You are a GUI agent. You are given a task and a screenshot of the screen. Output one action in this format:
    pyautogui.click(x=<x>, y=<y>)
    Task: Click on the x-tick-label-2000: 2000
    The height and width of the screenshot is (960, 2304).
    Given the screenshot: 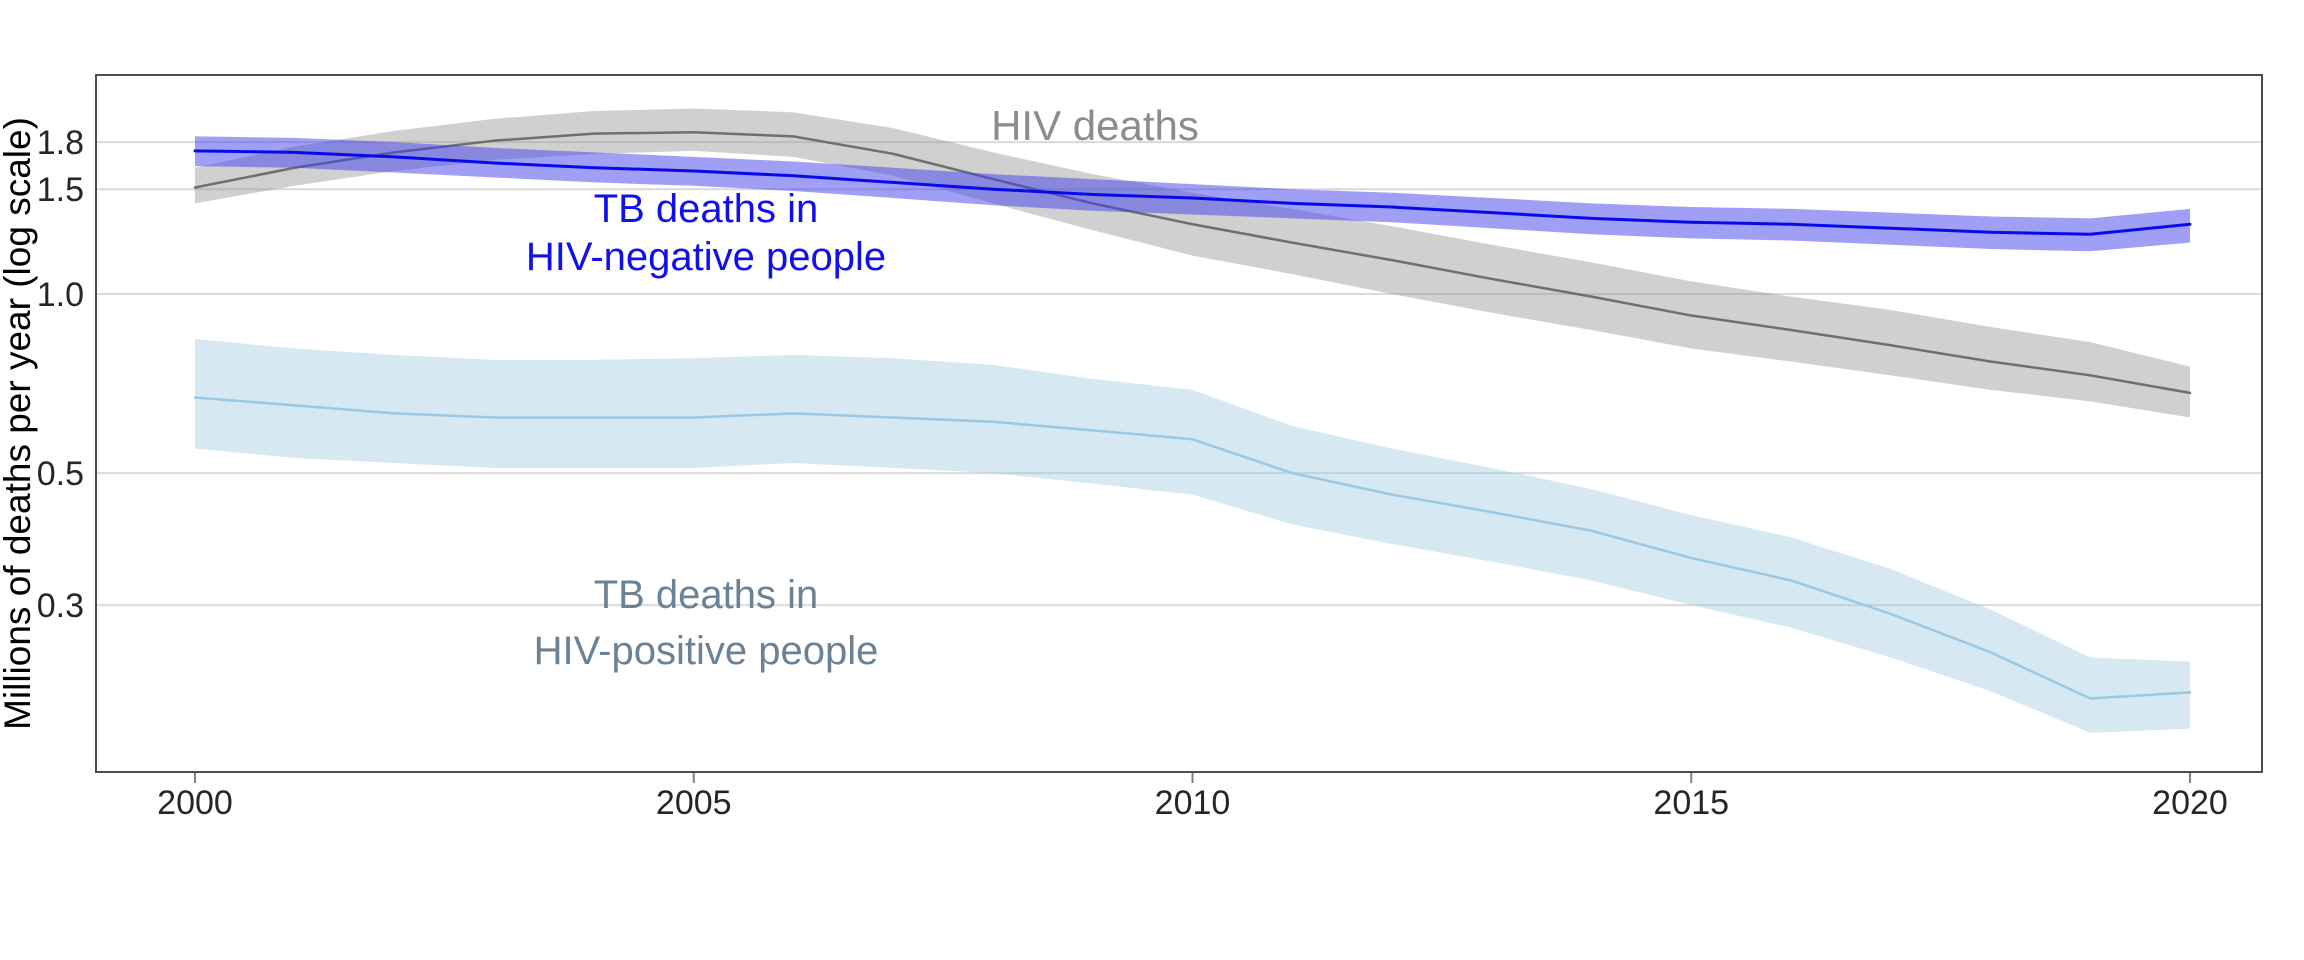 What is the action you would take?
    pyautogui.click(x=195, y=803)
    